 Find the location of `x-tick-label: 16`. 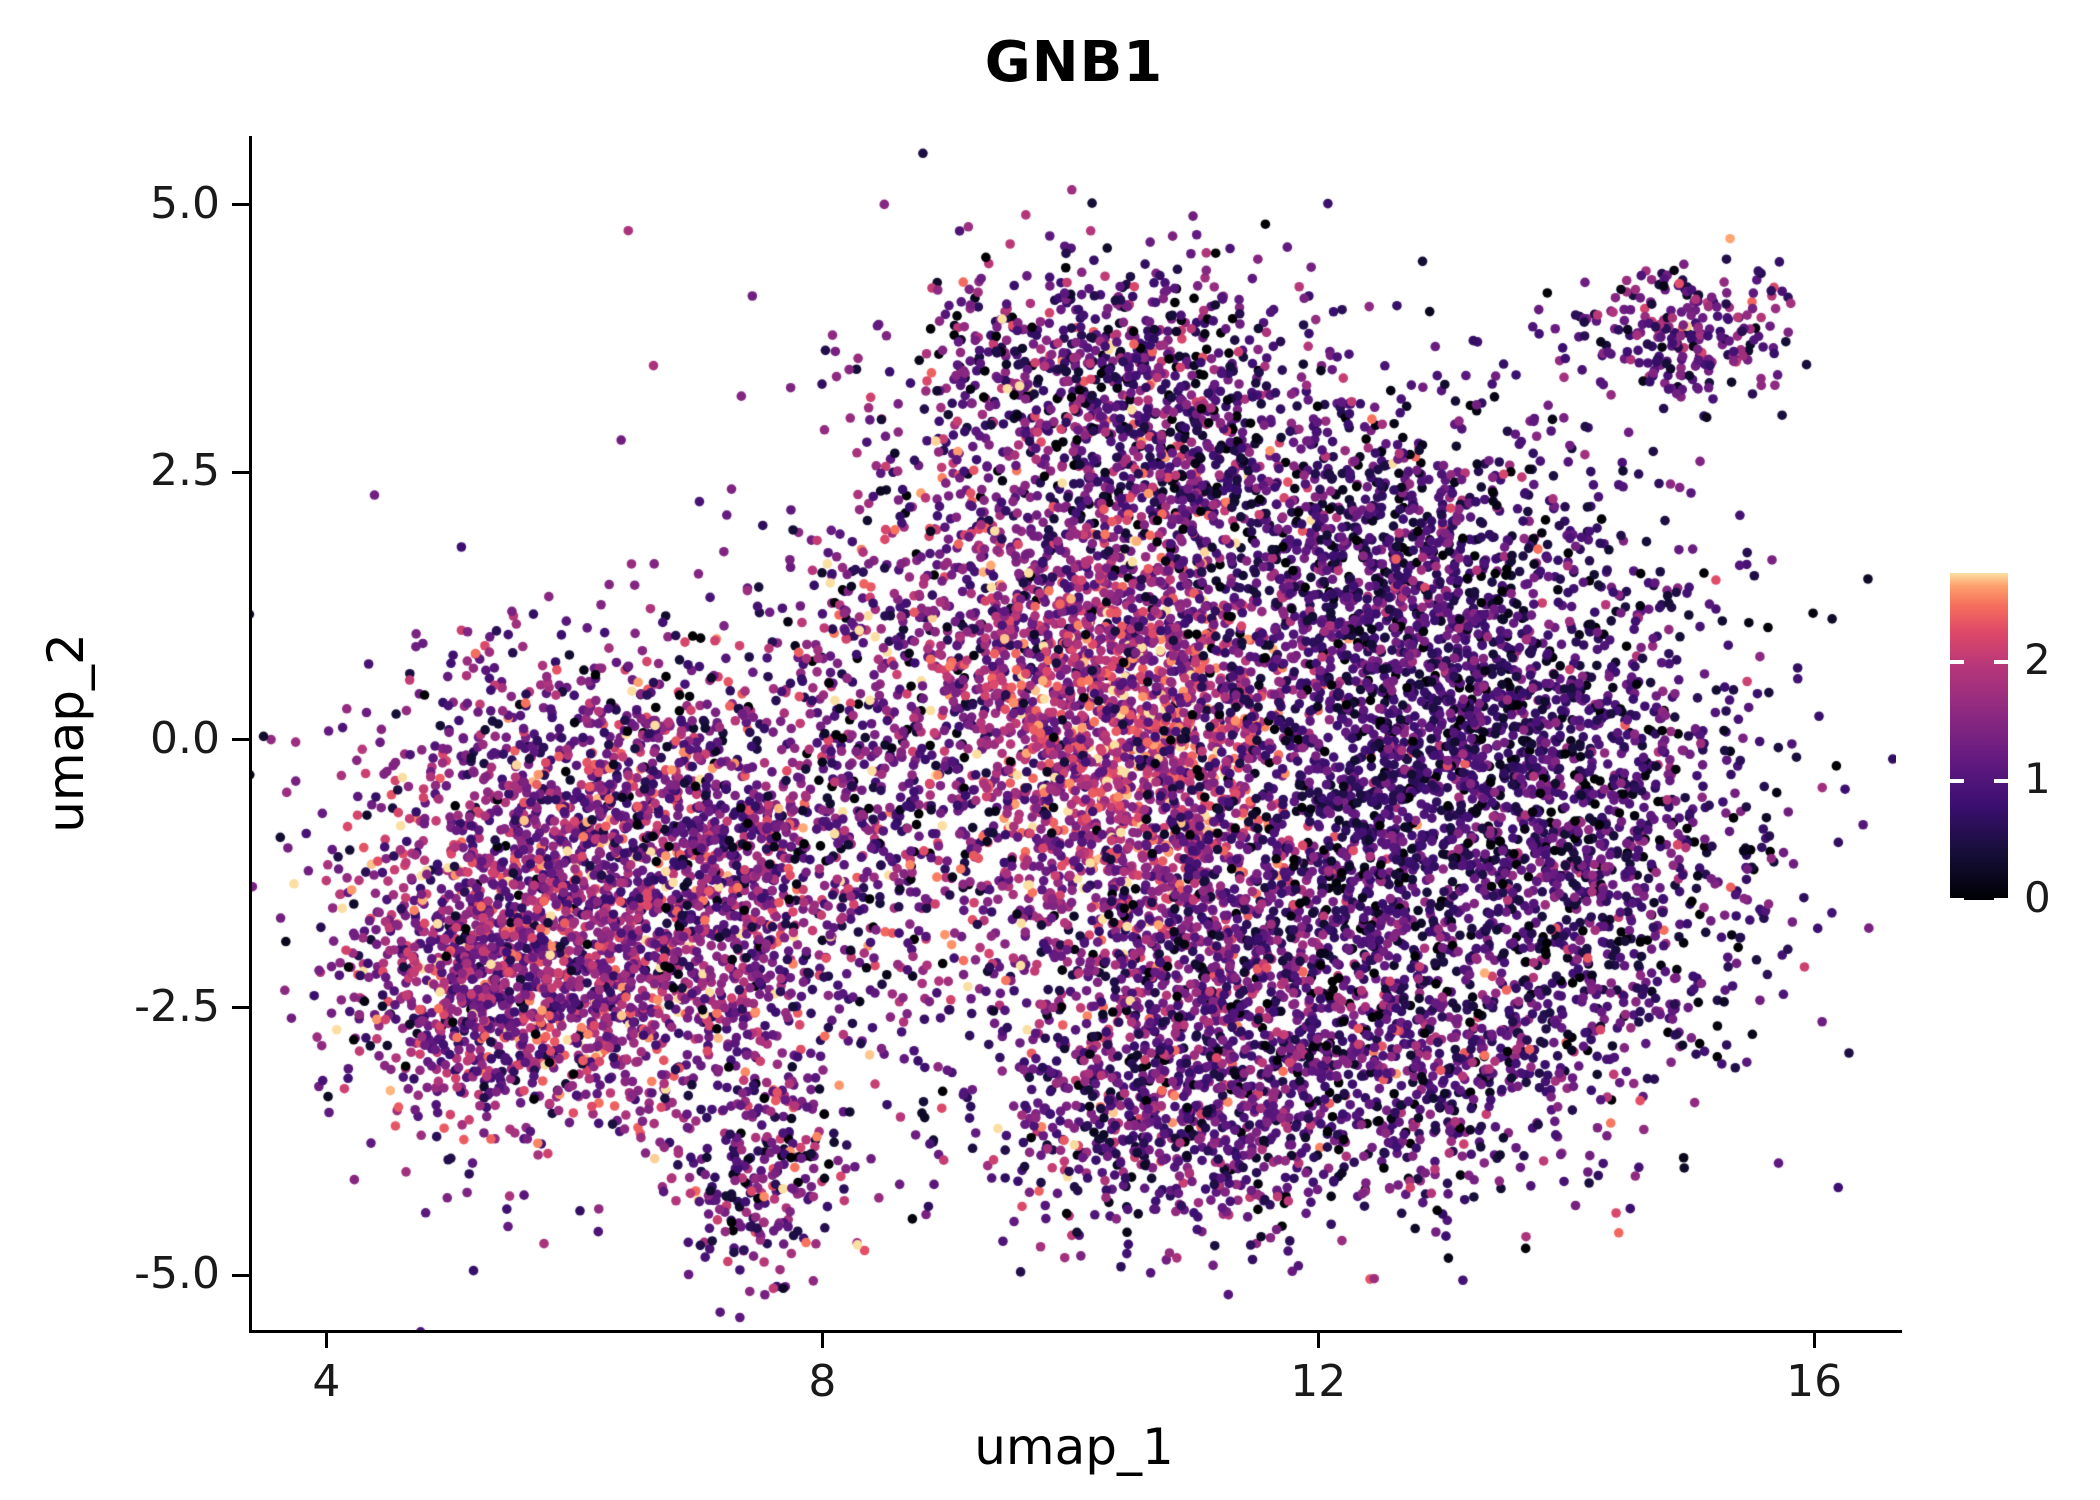

x-tick-label: 16 is located at coordinates (1814, 1381).